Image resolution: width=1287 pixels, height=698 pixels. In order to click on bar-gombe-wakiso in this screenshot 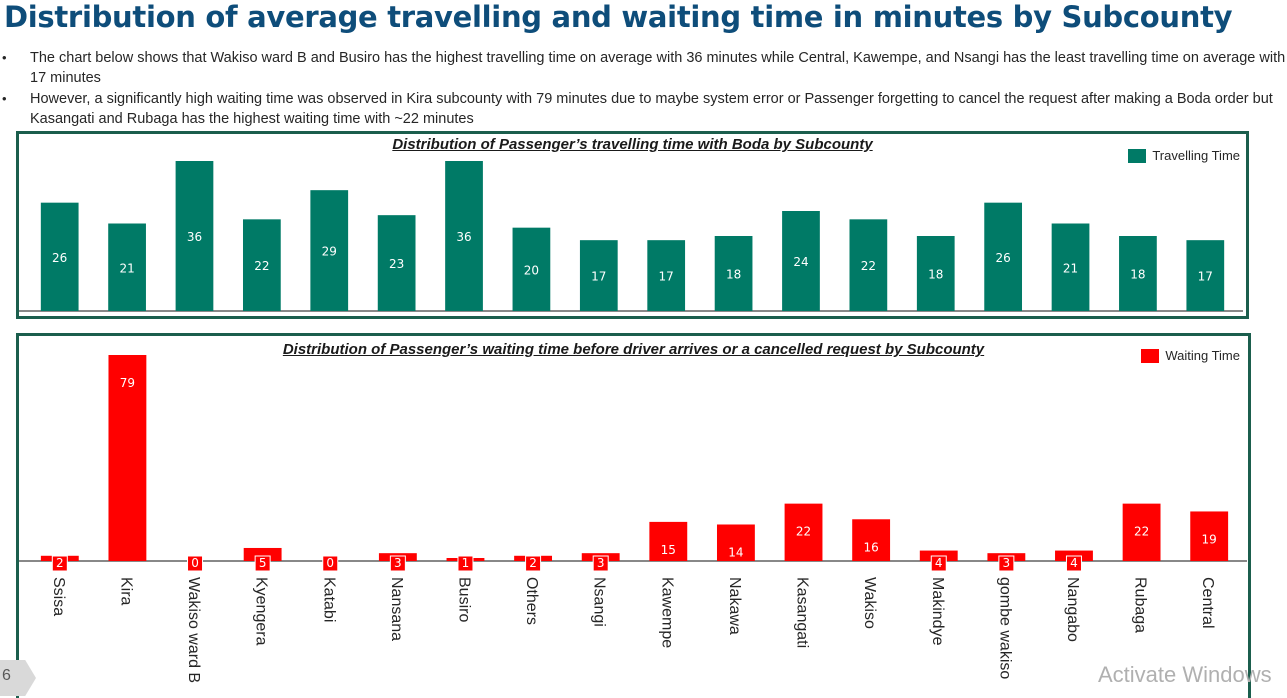, I will do `click(1003, 256)`.